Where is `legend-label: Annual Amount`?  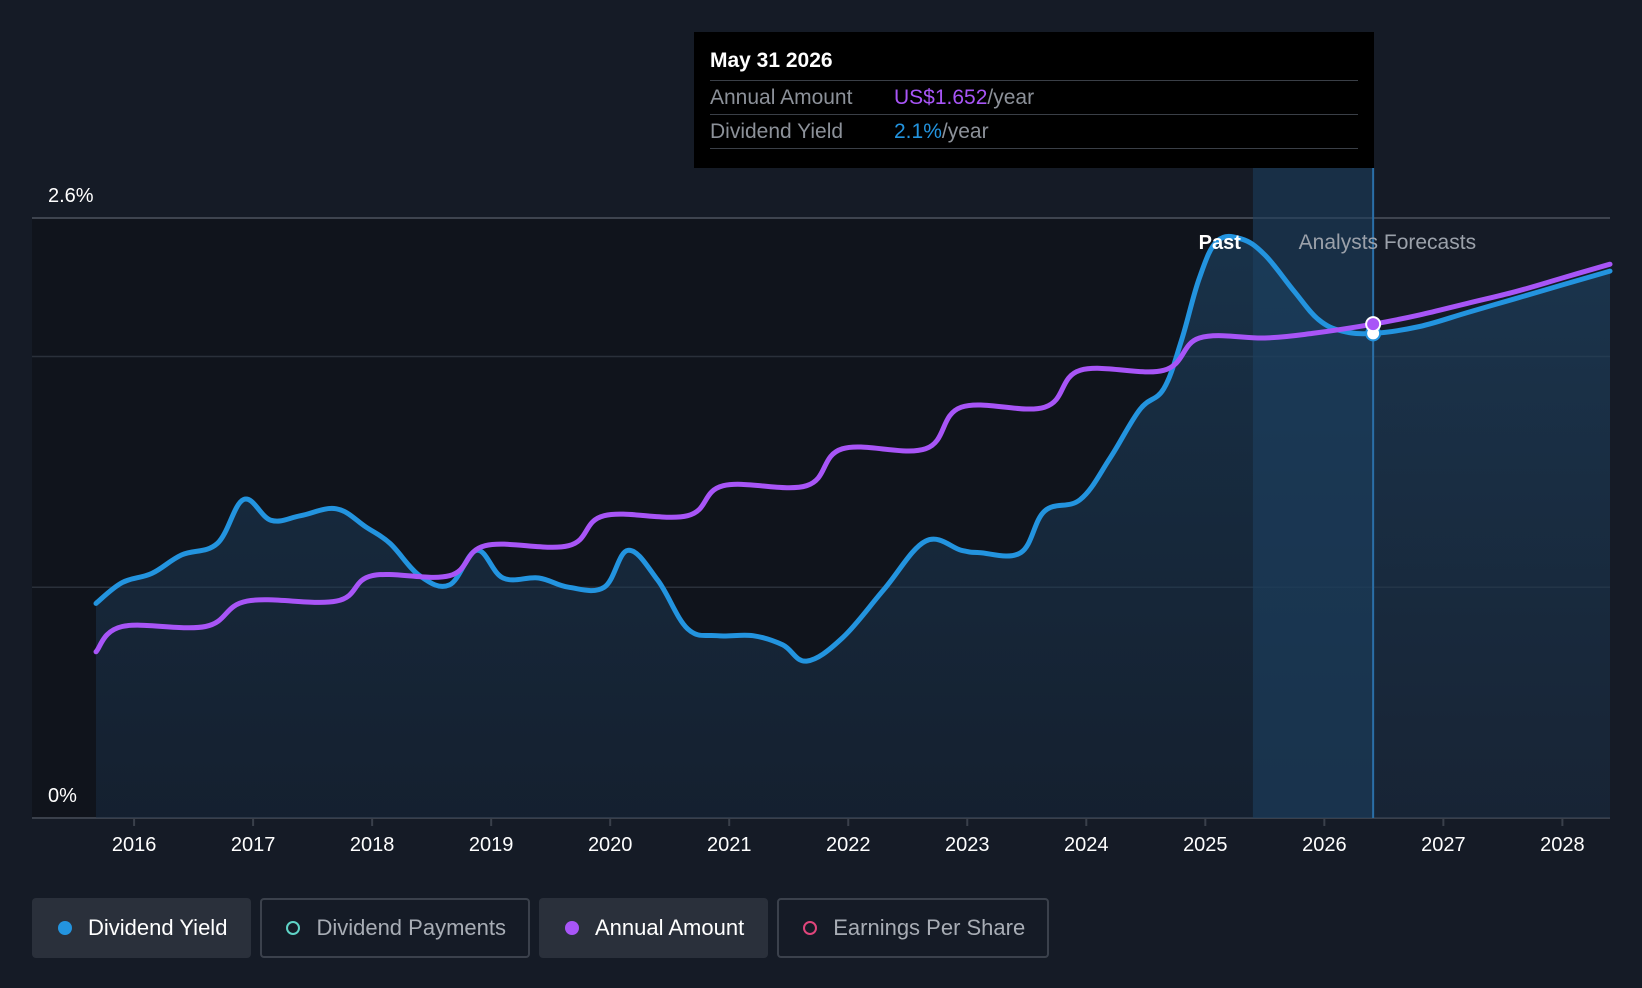 legend-label: Annual Amount is located at coordinates (669, 927).